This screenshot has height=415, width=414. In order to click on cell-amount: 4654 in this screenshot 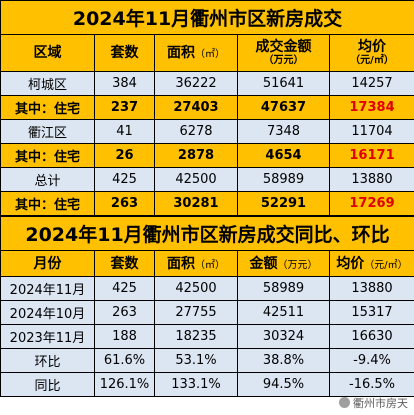, I will do `click(283, 155)`.